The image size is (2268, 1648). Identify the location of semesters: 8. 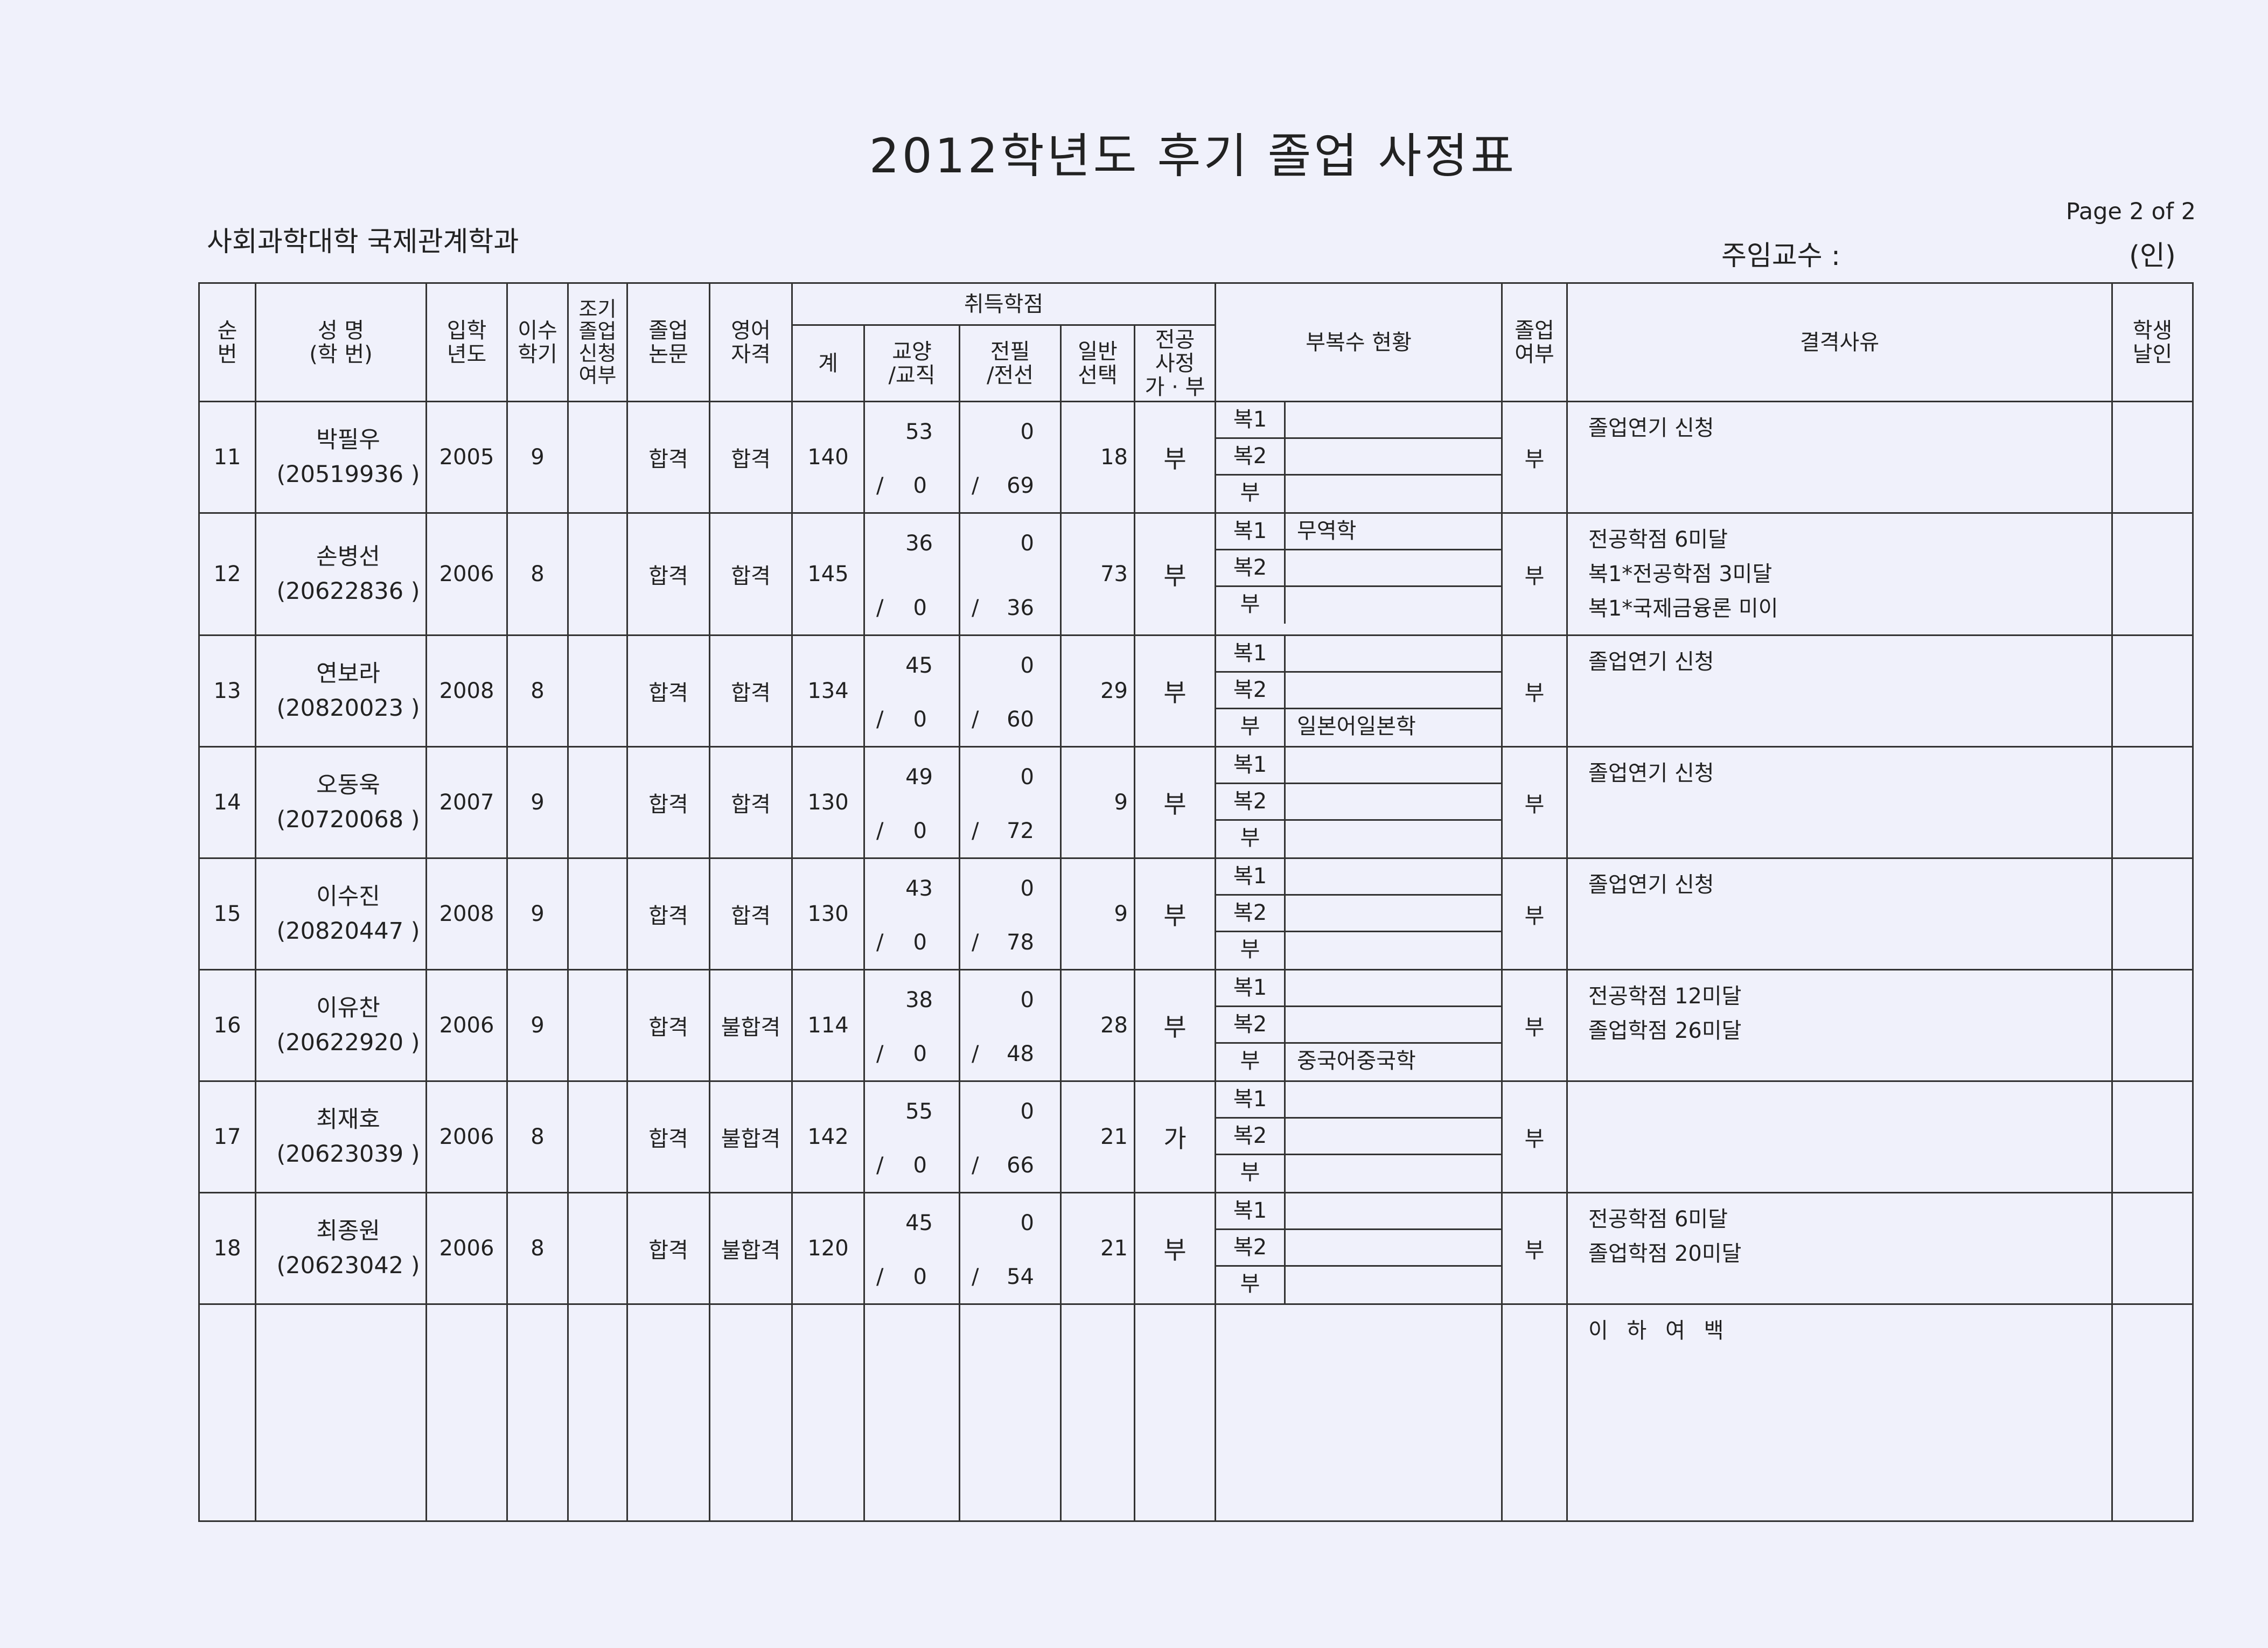
(537, 1248).